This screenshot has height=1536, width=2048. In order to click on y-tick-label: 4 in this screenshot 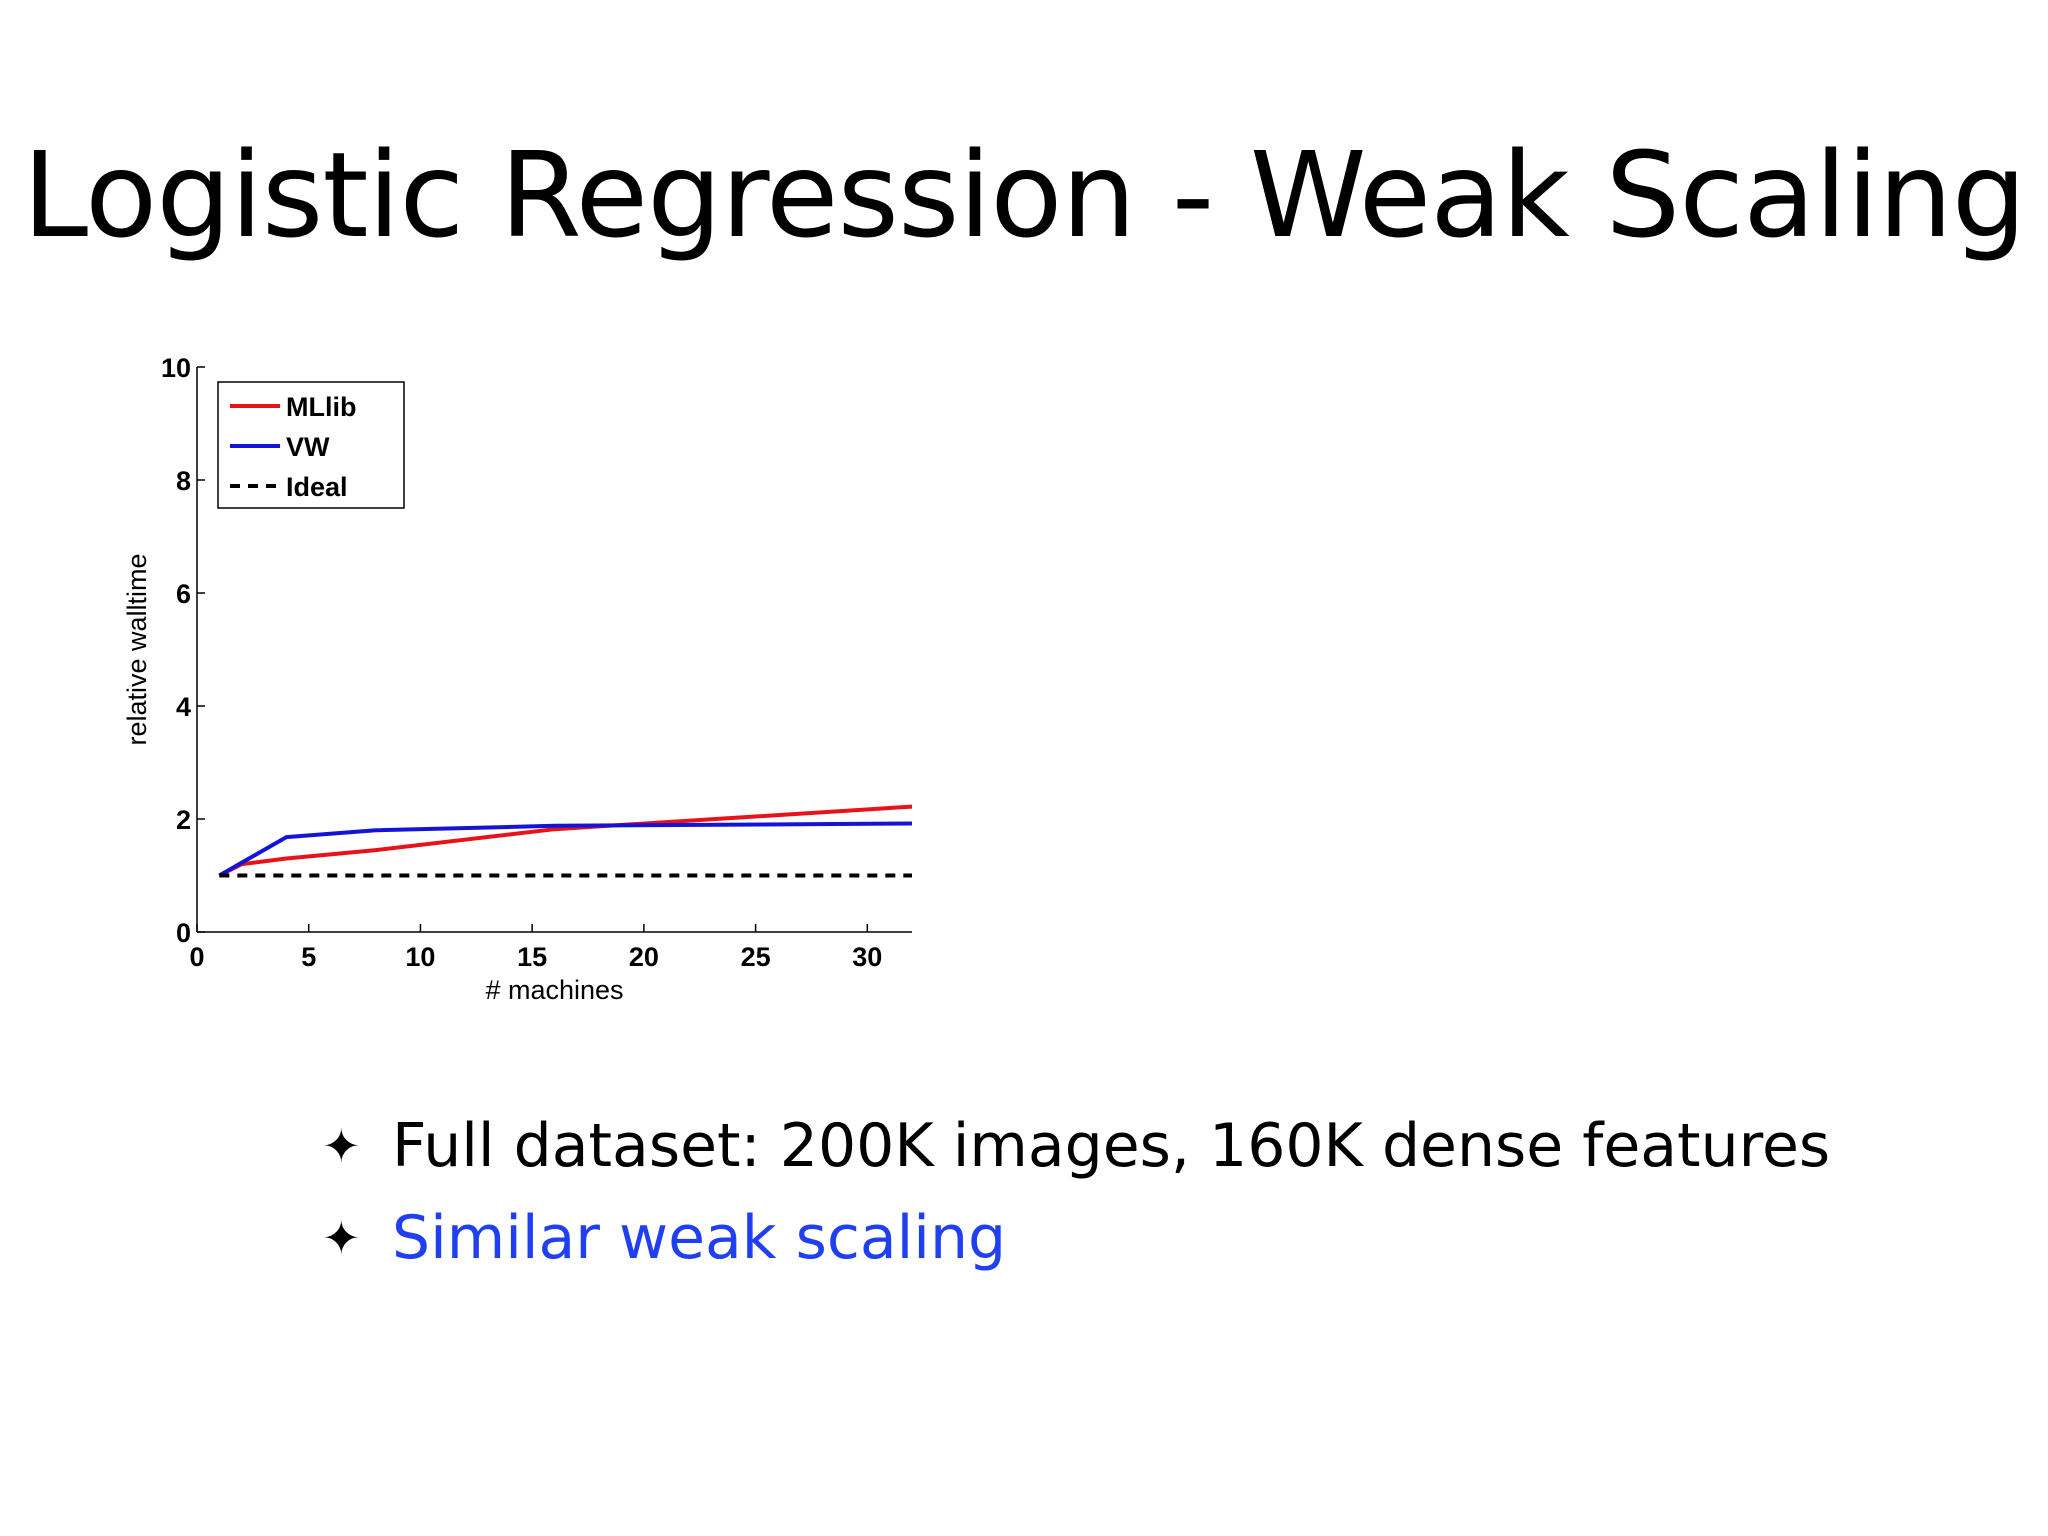, I will do `click(183, 707)`.